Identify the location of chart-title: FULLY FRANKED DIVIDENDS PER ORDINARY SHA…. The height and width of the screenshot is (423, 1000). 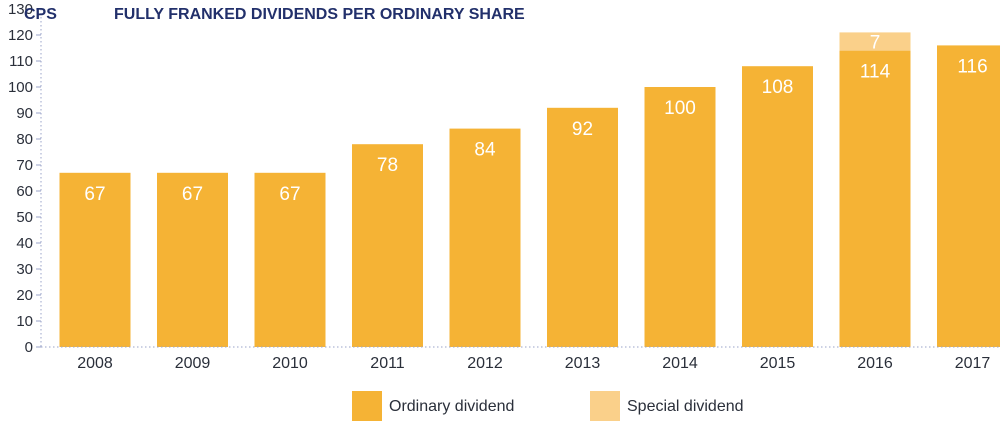
(319, 14).